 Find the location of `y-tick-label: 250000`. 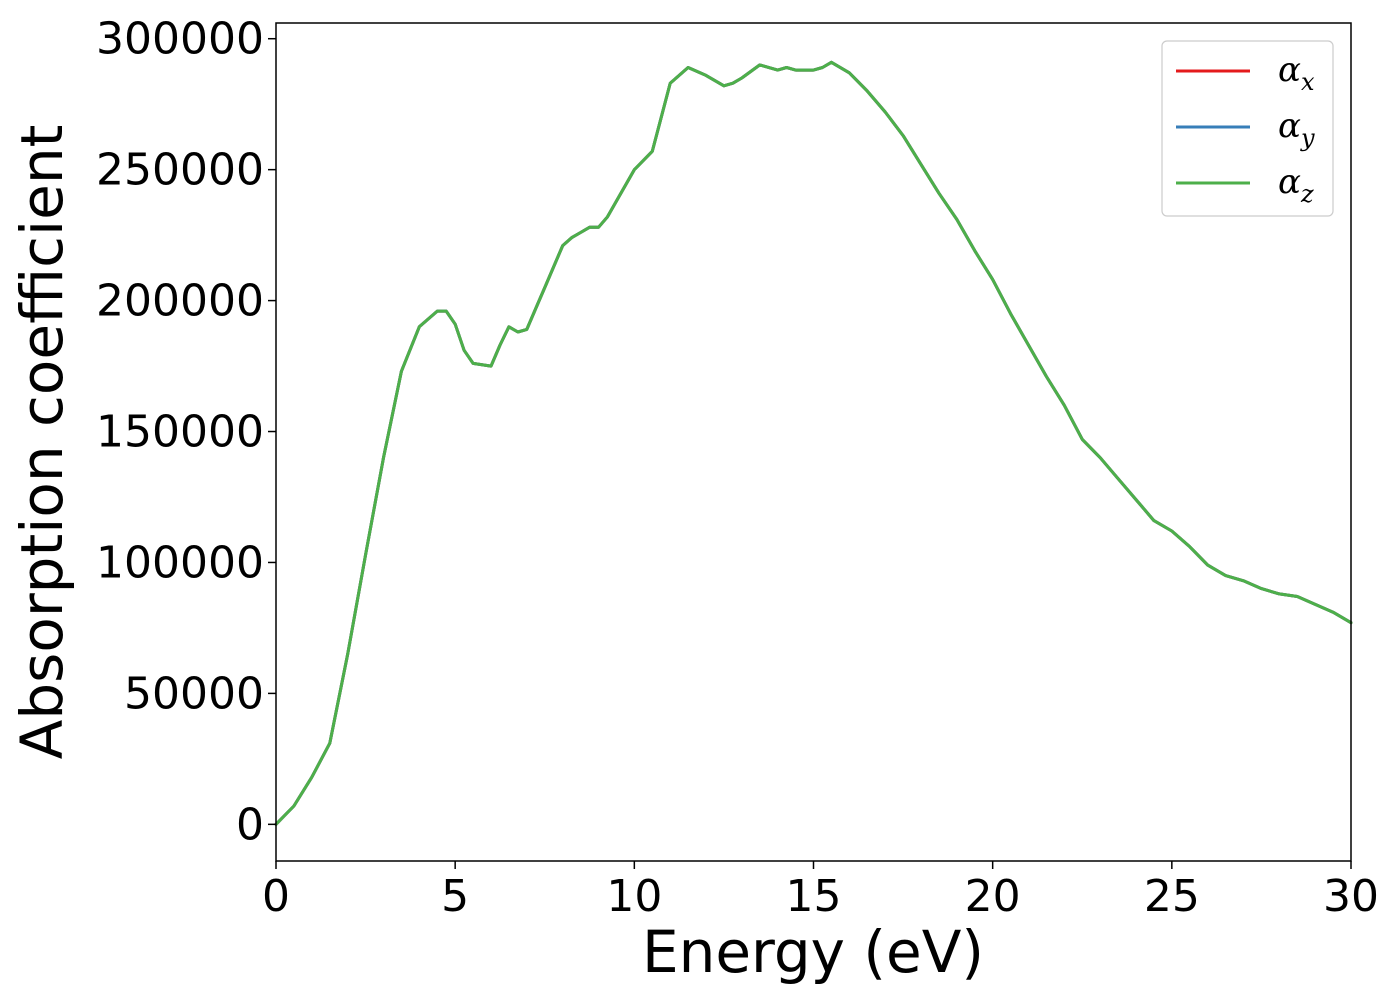

y-tick-label: 250000 is located at coordinates (180, 170).